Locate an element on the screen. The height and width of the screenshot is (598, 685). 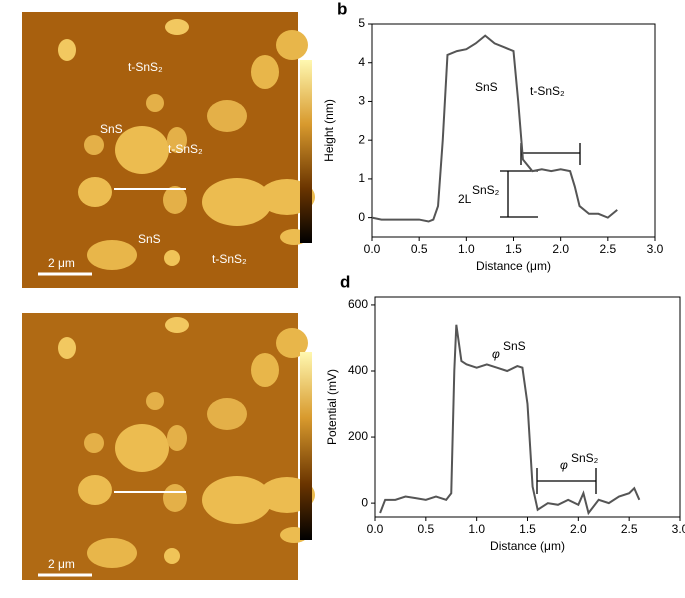
y-tick-label: 4 is located at coordinates (361, 62).